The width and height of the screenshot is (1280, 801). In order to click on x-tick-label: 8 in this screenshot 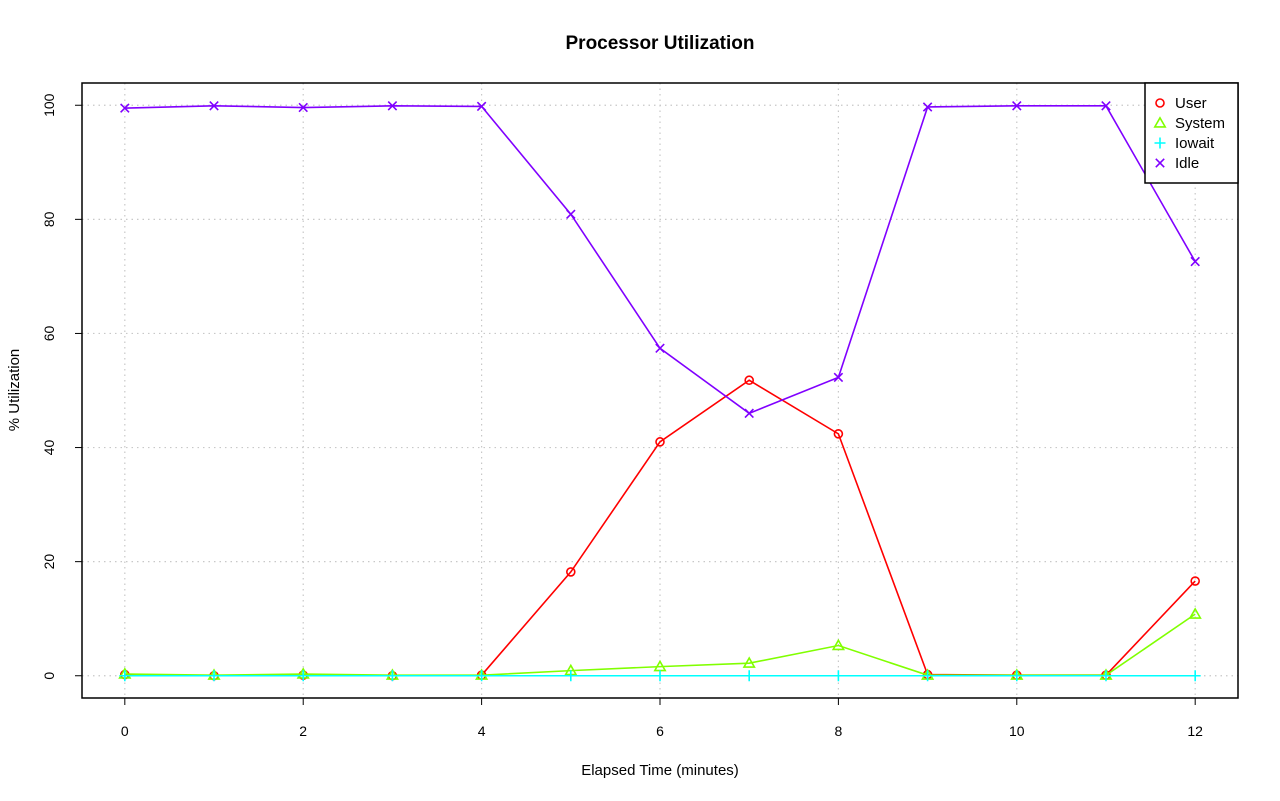, I will do `click(838, 731)`.